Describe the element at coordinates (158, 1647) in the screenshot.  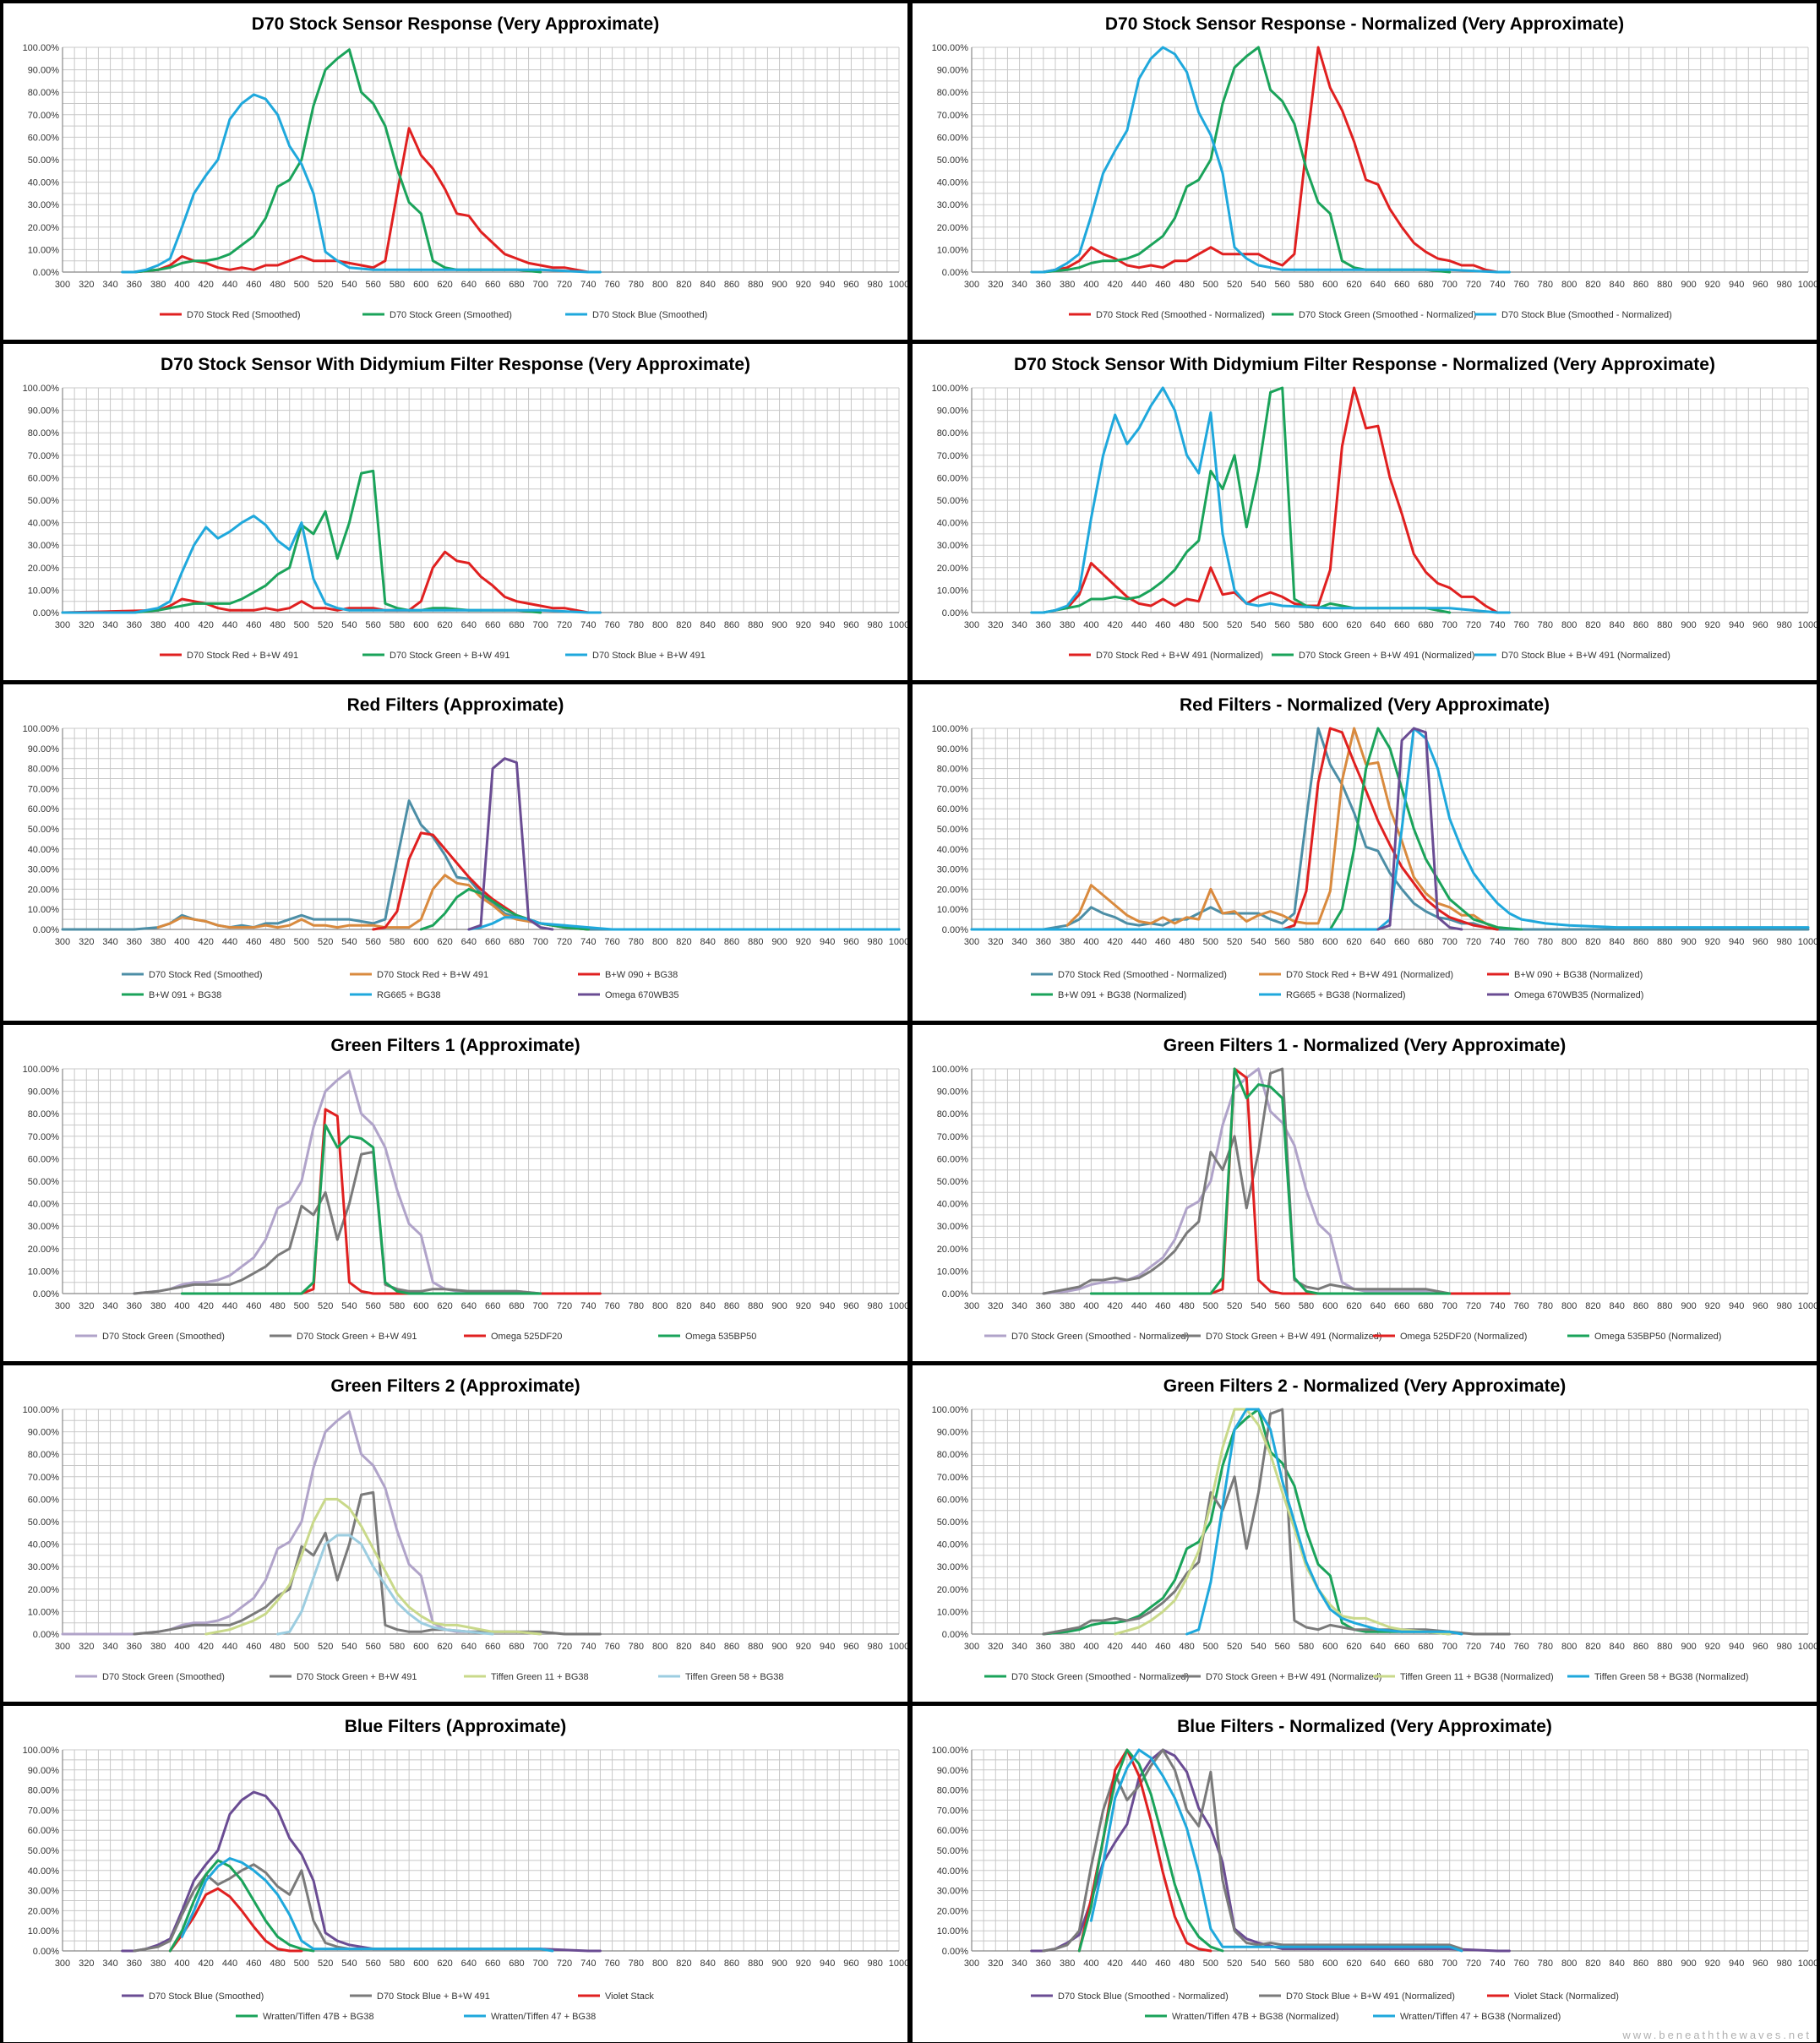
I see `x-tick-label: 380` at that location.